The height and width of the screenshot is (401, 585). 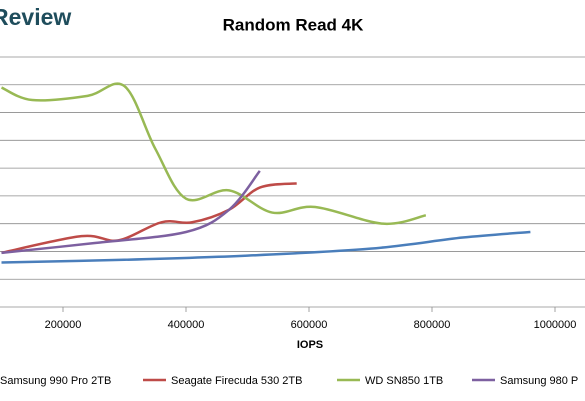 I want to click on x-axis-label: IOPS, so click(x=310, y=345).